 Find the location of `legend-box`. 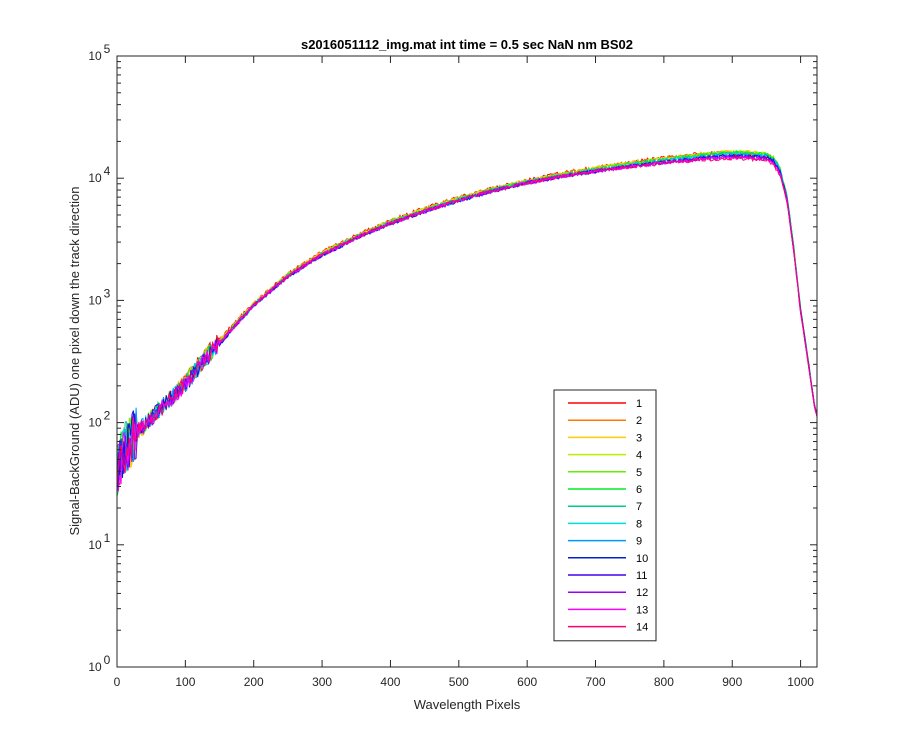

legend-box is located at coordinates (605, 515).